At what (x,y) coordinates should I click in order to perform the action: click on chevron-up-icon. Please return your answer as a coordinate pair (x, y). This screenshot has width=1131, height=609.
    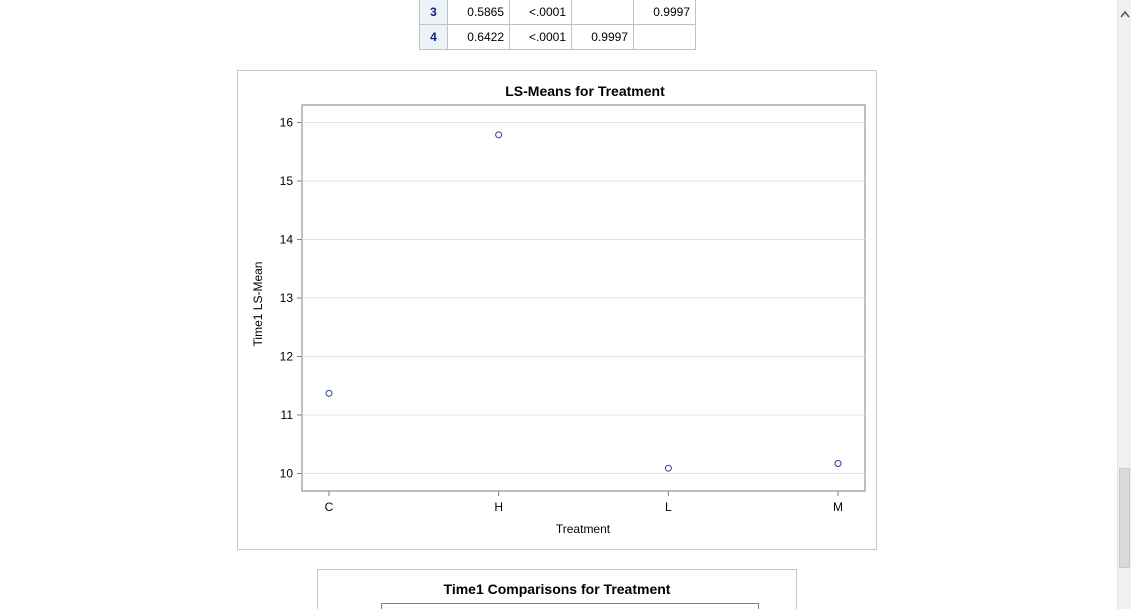
    Looking at the image, I should click on (1124, 14).